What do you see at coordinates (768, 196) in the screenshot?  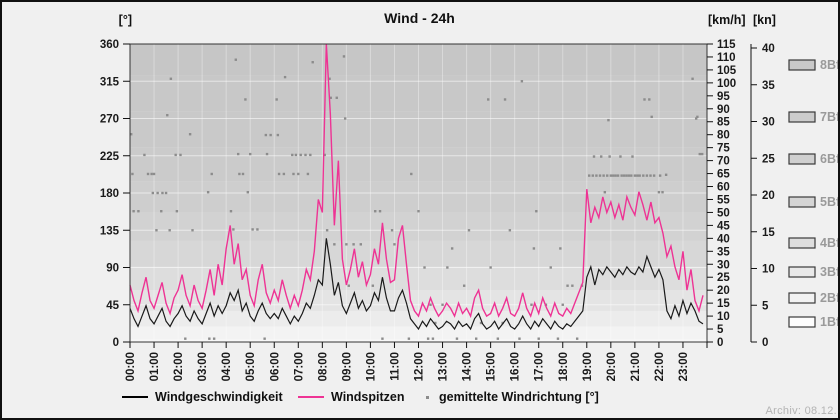 I see `kn-tick-label: 20` at bounding box center [768, 196].